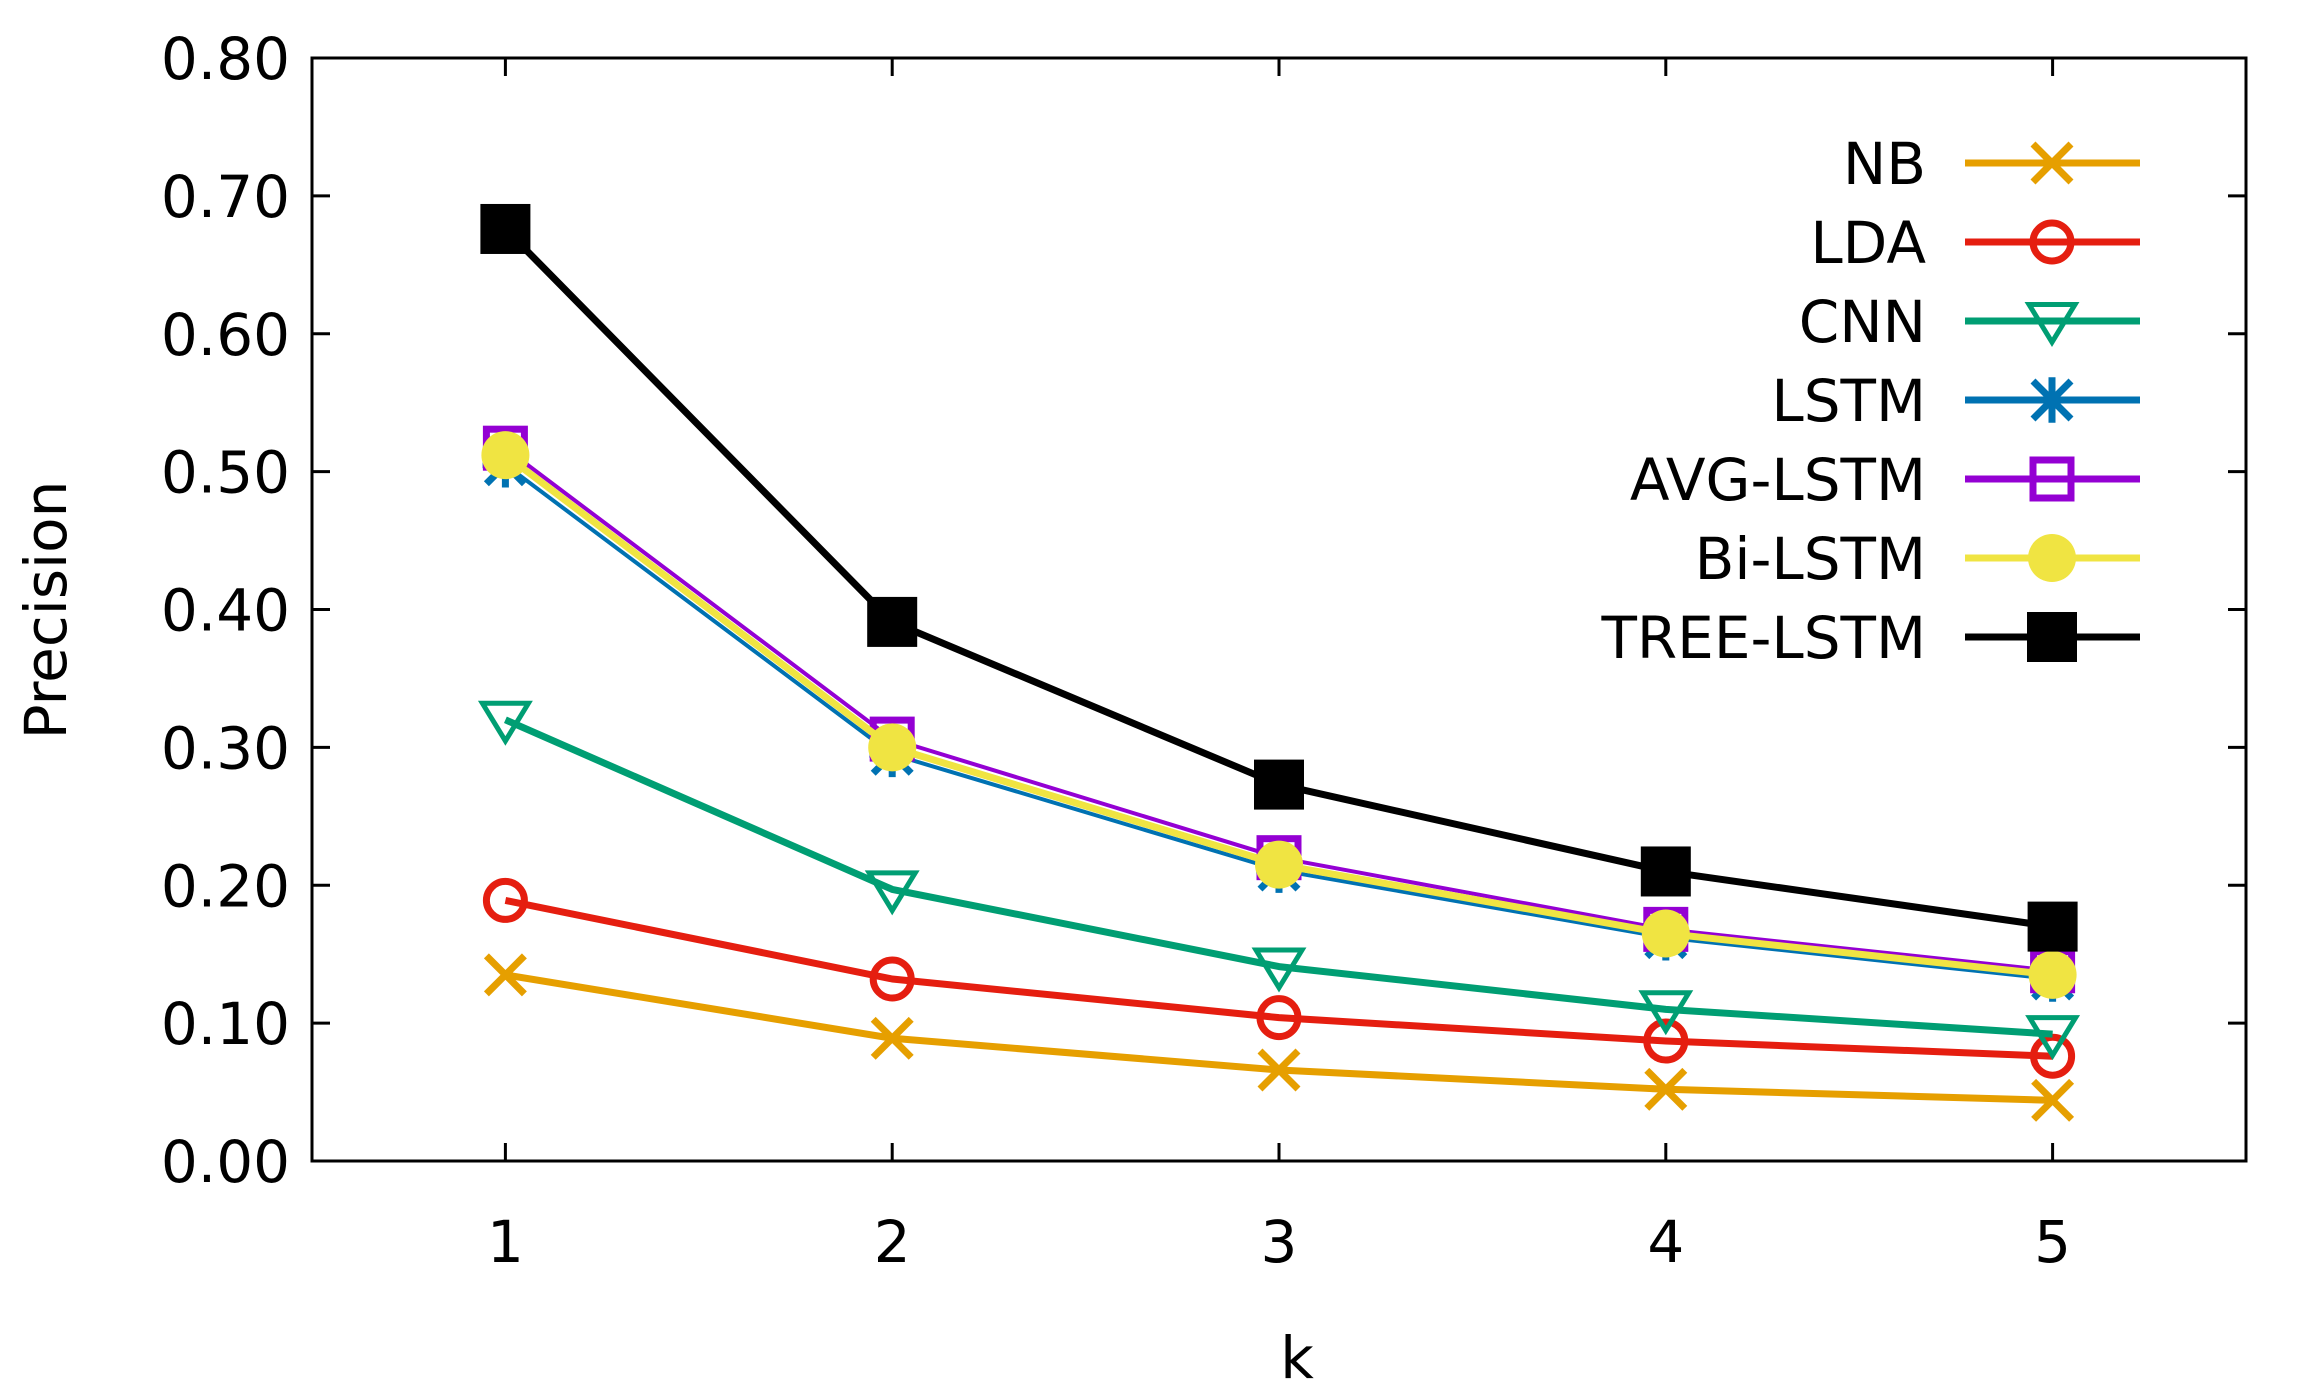 The width and height of the screenshot is (2308, 1396). I want to click on y-tick-label: 0.80, so click(225, 59).